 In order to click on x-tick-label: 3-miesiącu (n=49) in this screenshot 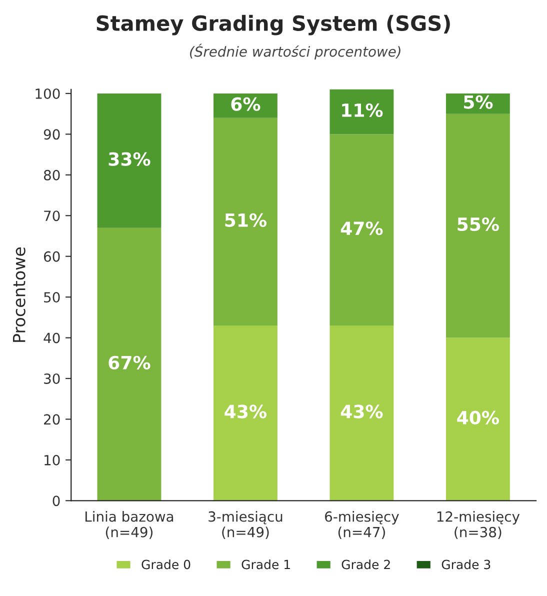, I will do `click(245, 525)`.